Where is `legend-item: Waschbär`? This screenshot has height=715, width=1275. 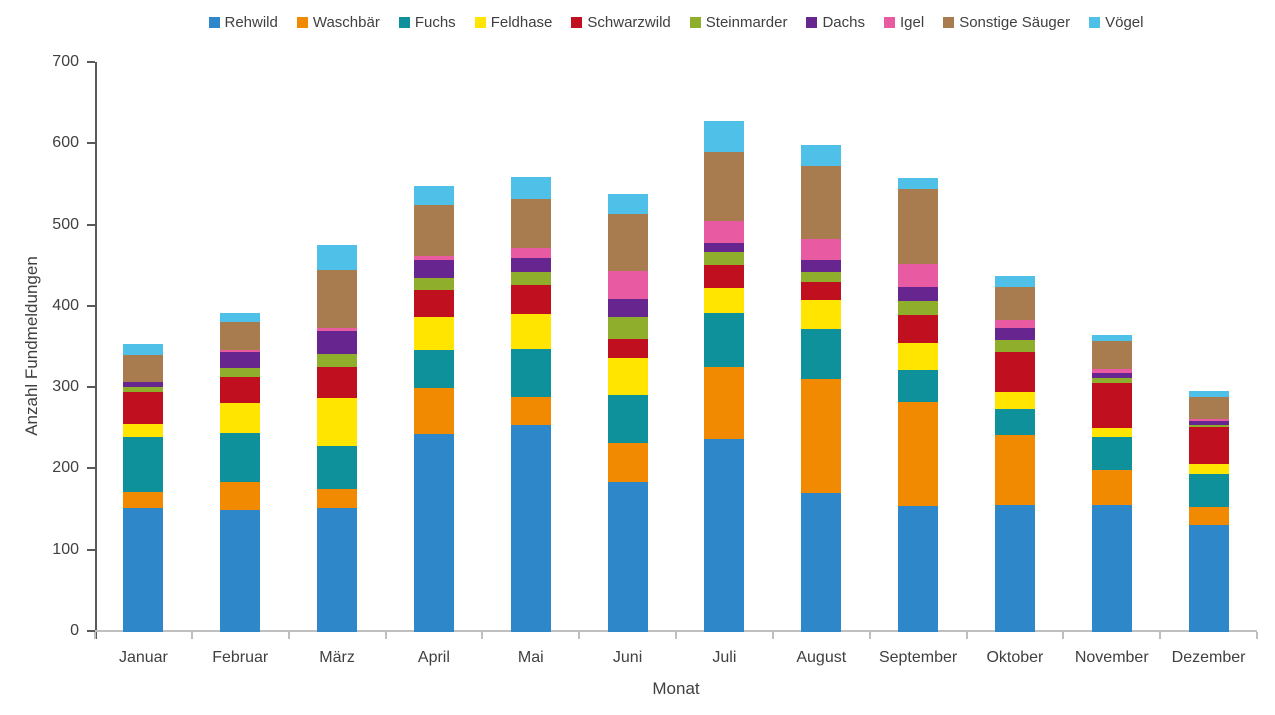
legend-item: Waschbär is located at coordinates (338, 22).